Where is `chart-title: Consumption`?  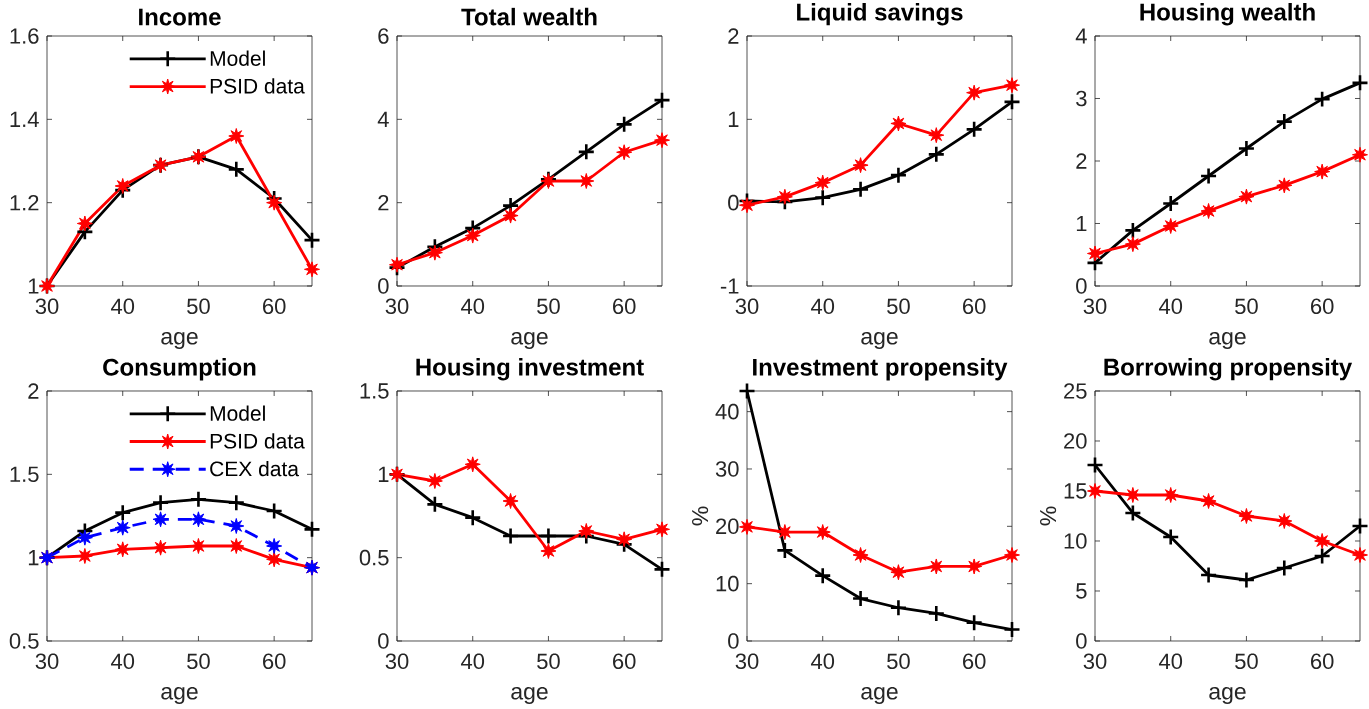
chart-title: Consumption is located at coordinates (179, 369).